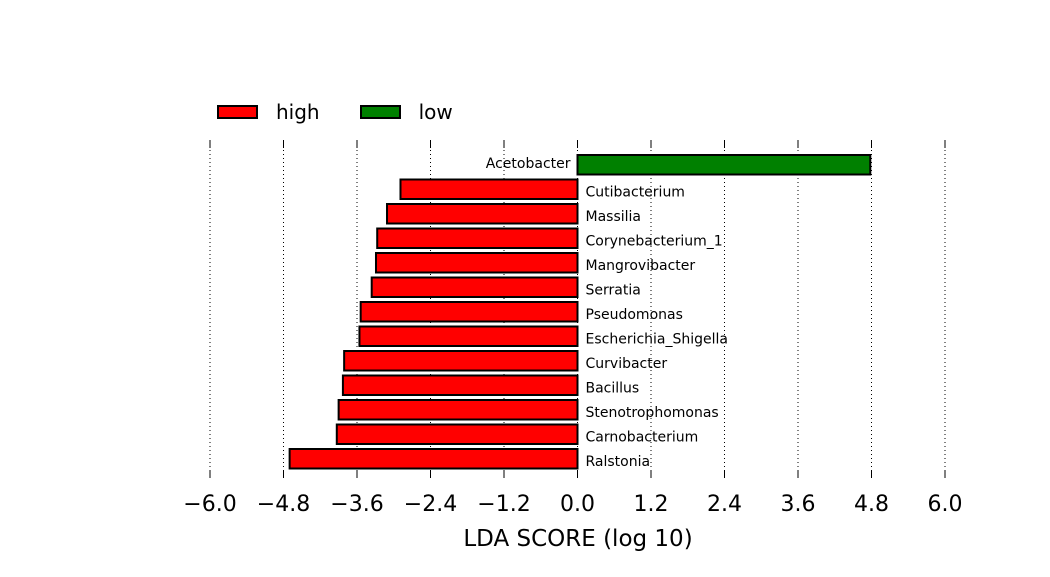 The image size is (1050, 577). Describe the element at coordinates (634, 315) in the screenshot. I see `bar-label: Pseudomonas` at that location.